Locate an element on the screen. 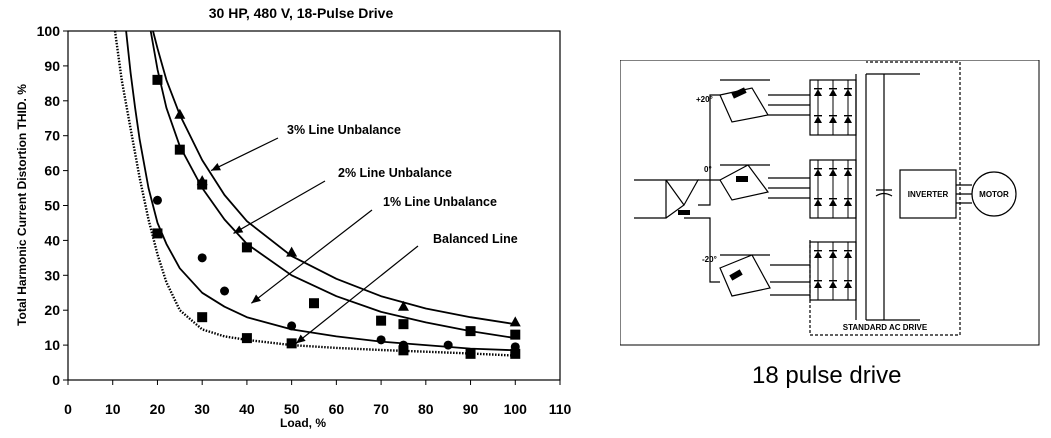 This screenshot has width=1051, height=438. label-motor: MOTOR is located at coordinates (994, 194).